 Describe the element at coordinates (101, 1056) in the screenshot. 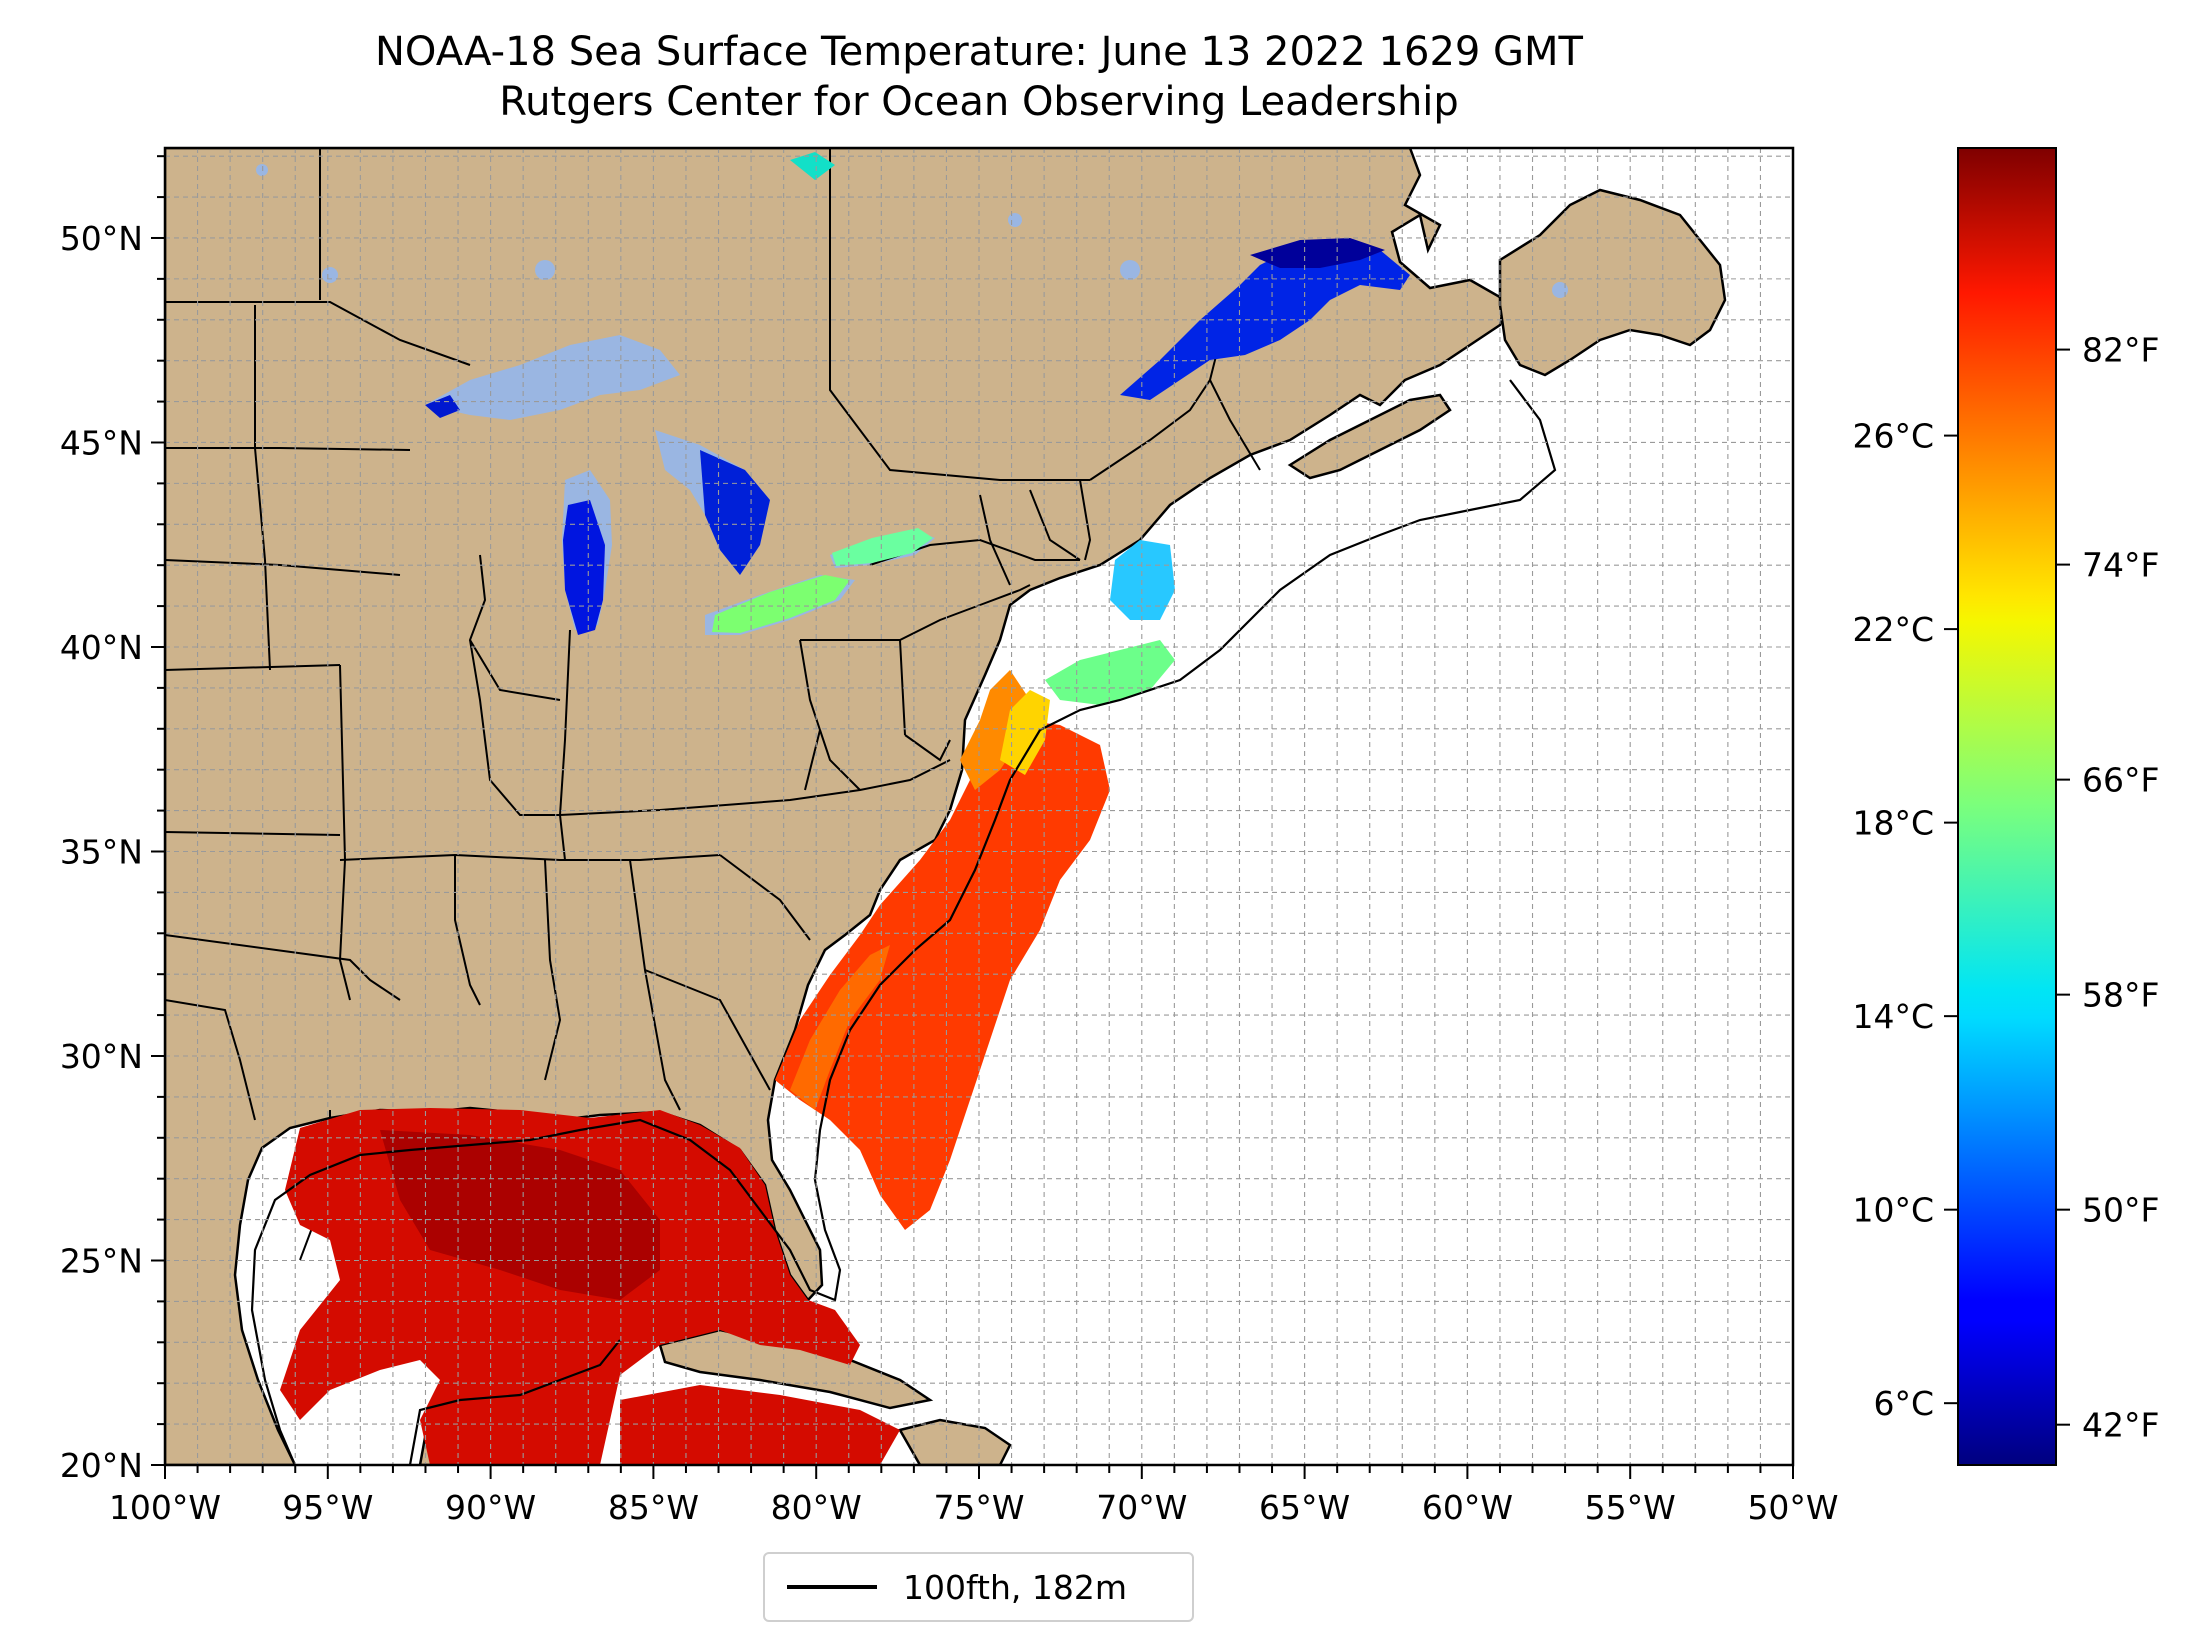

I see `y-tick-label: 30°N` at that location.